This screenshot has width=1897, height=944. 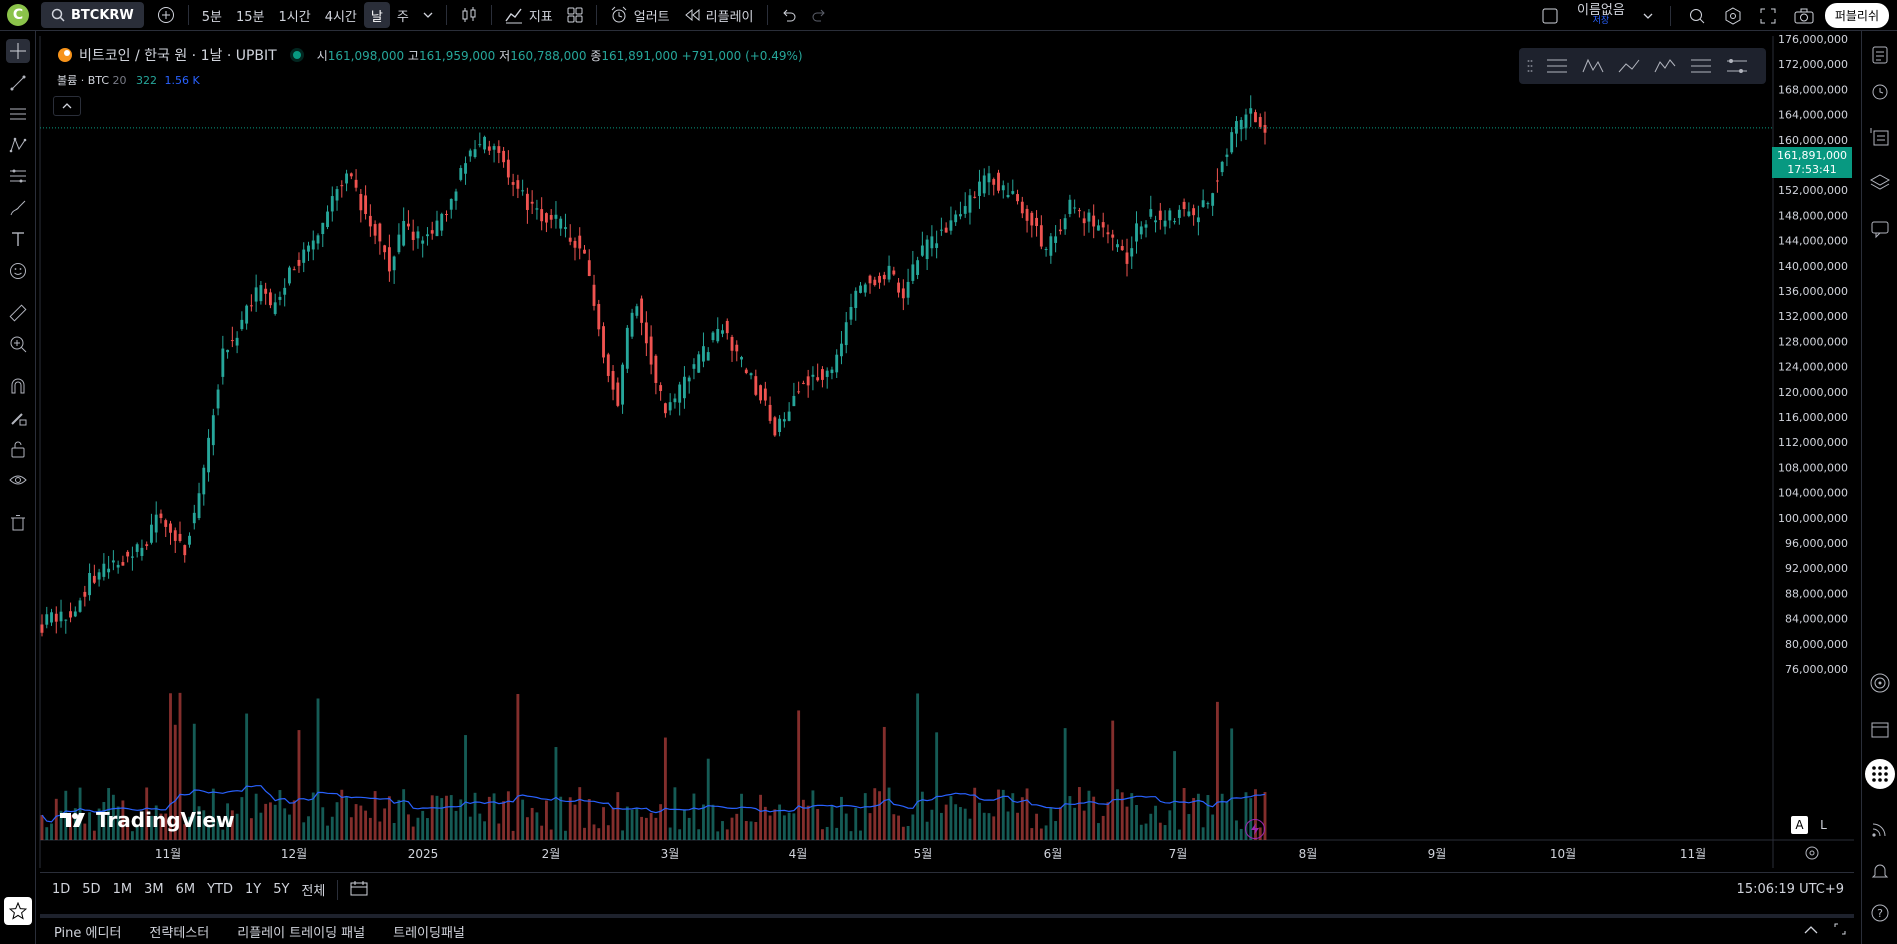 What do you see at coordinates (1593, 66) in the screenshot?
I see `pattern-icon` at bounding box center [1593, 66].